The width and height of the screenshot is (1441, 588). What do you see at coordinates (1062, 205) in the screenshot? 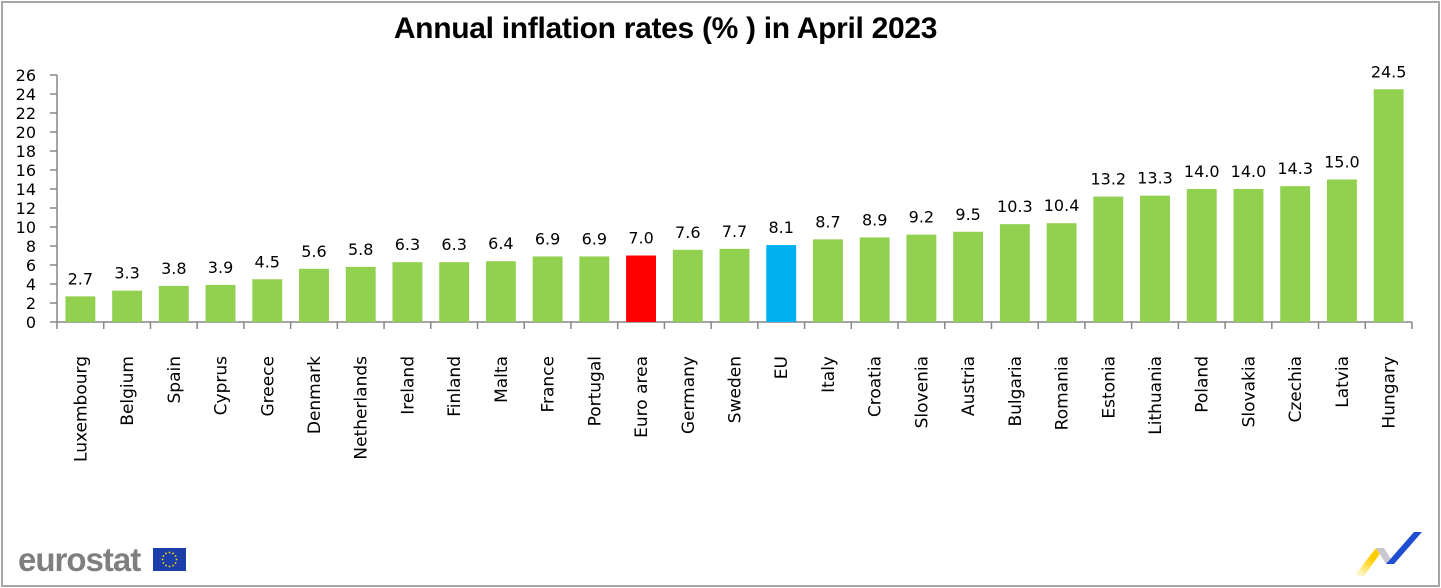
I see `data-label: 10.4` at bounding box center [1062, 205].